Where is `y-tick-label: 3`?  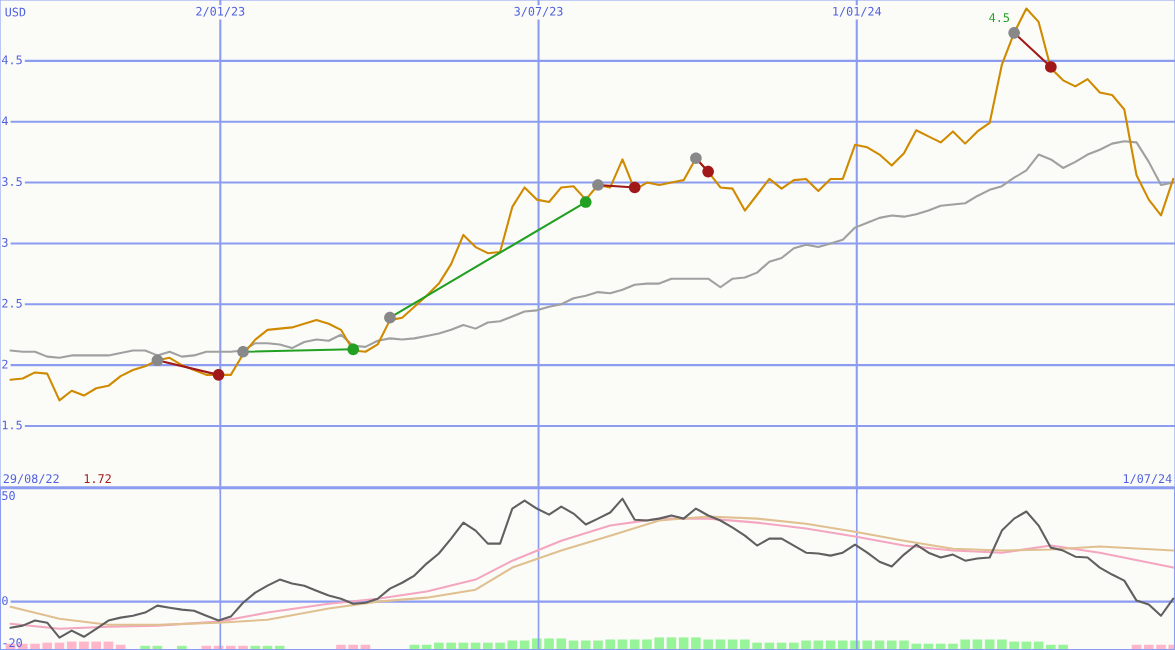
y-tick-label: 3 is located at coordinates (5, 242).